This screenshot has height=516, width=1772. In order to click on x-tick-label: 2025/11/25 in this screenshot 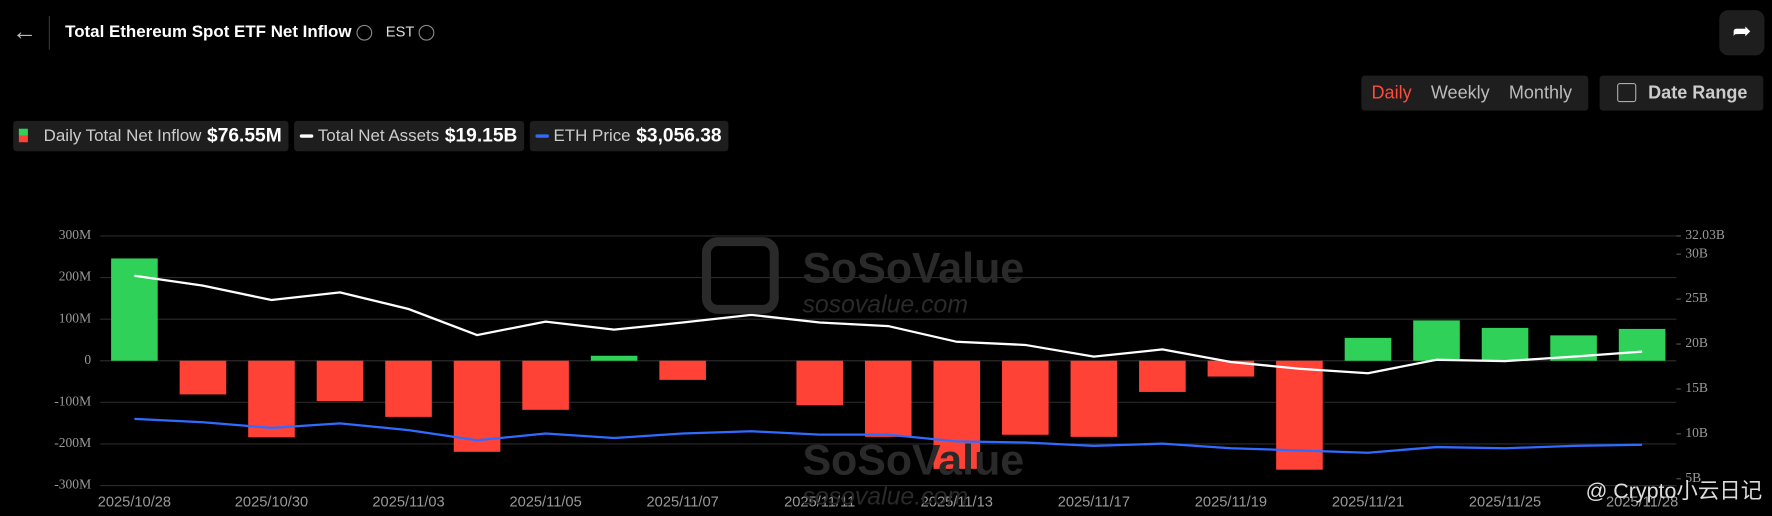, I will do `click(1505, 502)`.